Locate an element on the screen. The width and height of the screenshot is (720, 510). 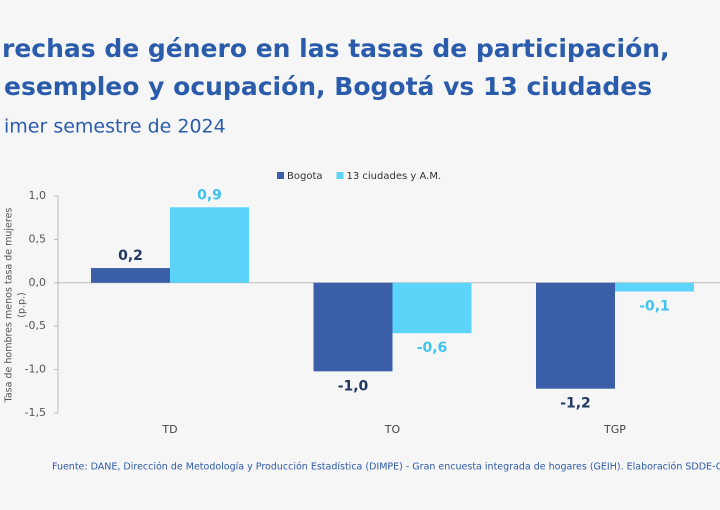
value-label: -0,6 is located at coordinates (432, 348).